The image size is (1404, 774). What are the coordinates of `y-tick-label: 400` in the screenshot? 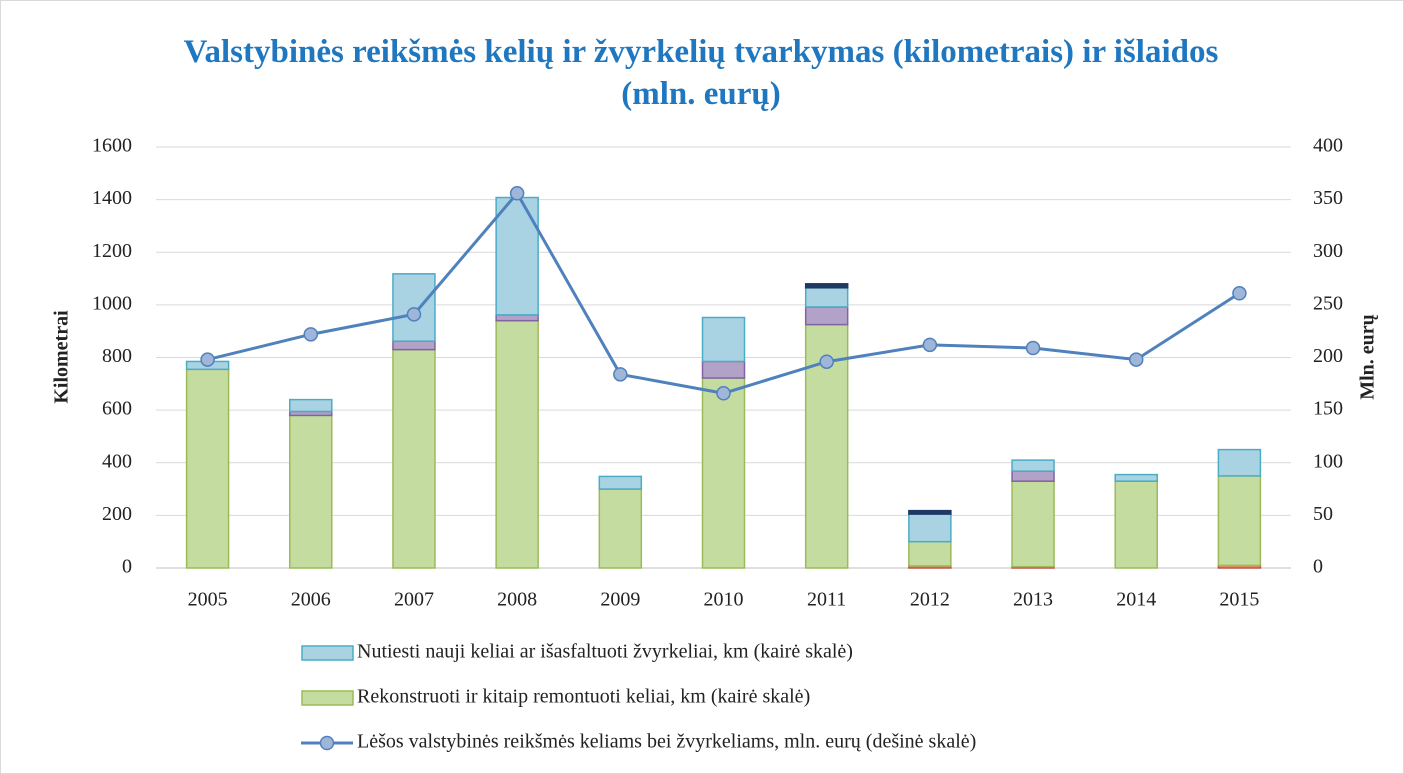 It's located at (117, 461).